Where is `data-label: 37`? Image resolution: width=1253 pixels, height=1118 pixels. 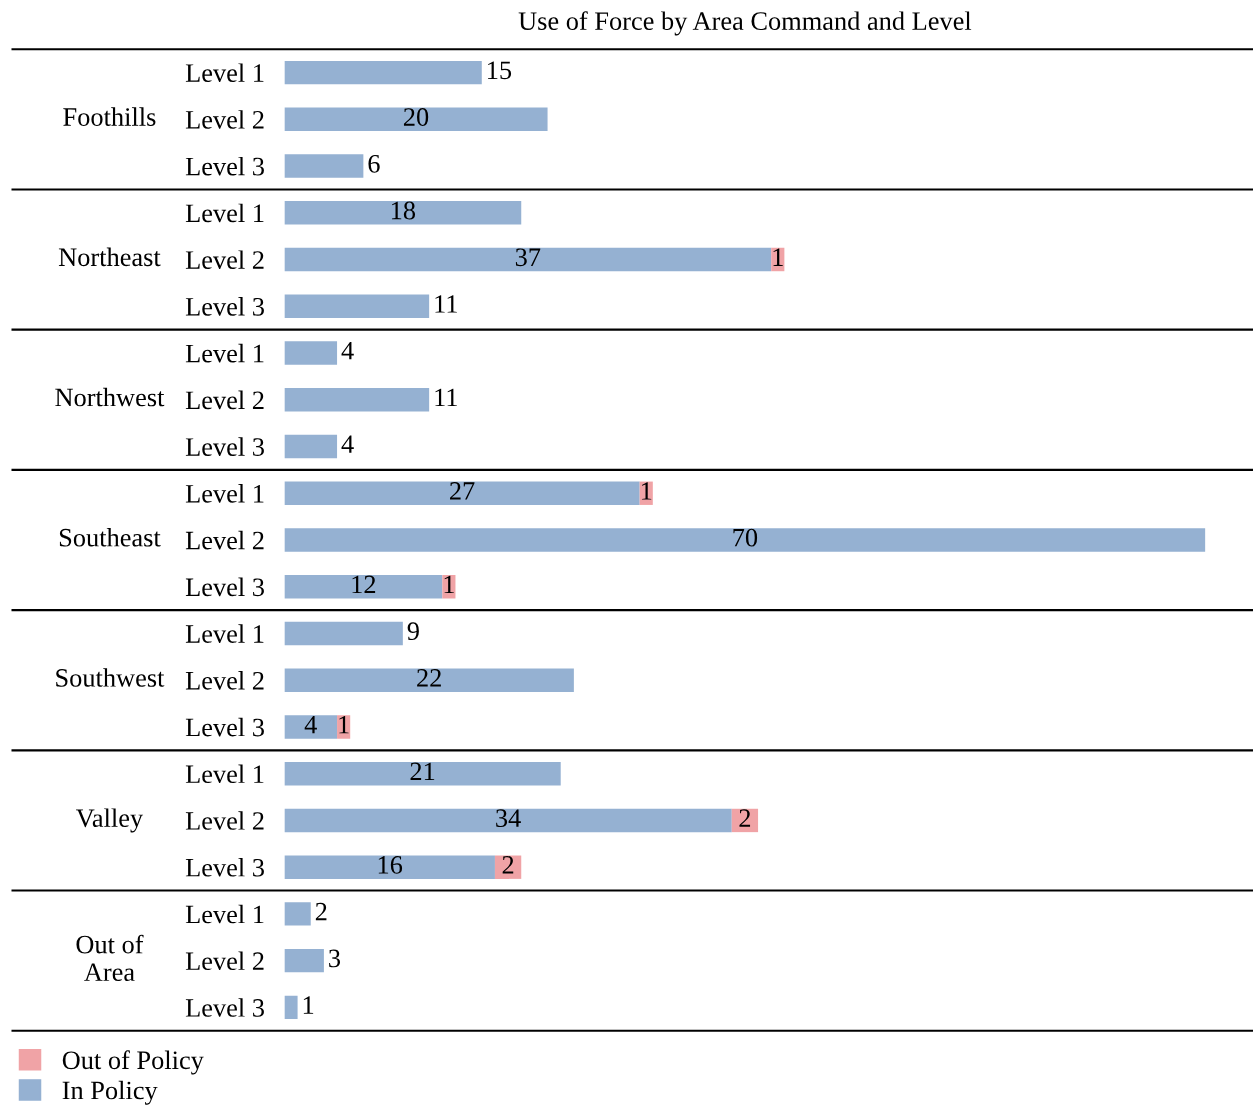 data-label: 37 is located at coordinates (528, 257).